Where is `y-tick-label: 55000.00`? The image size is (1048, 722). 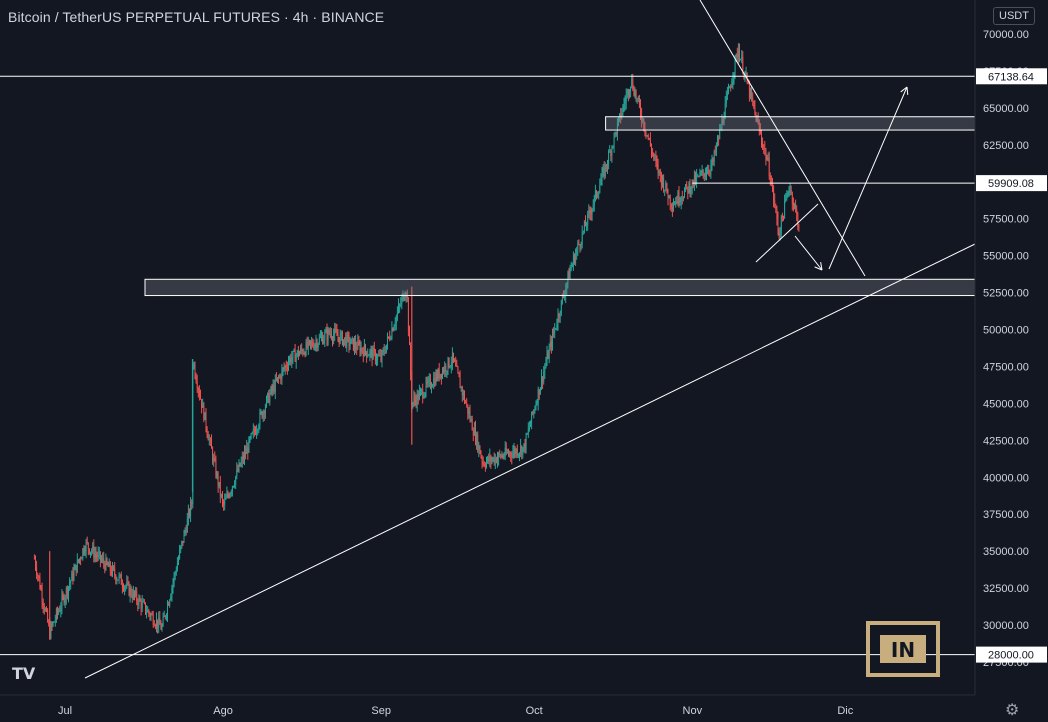
y-tick-label: 55000.00 is located at coordinates (1006, 257).